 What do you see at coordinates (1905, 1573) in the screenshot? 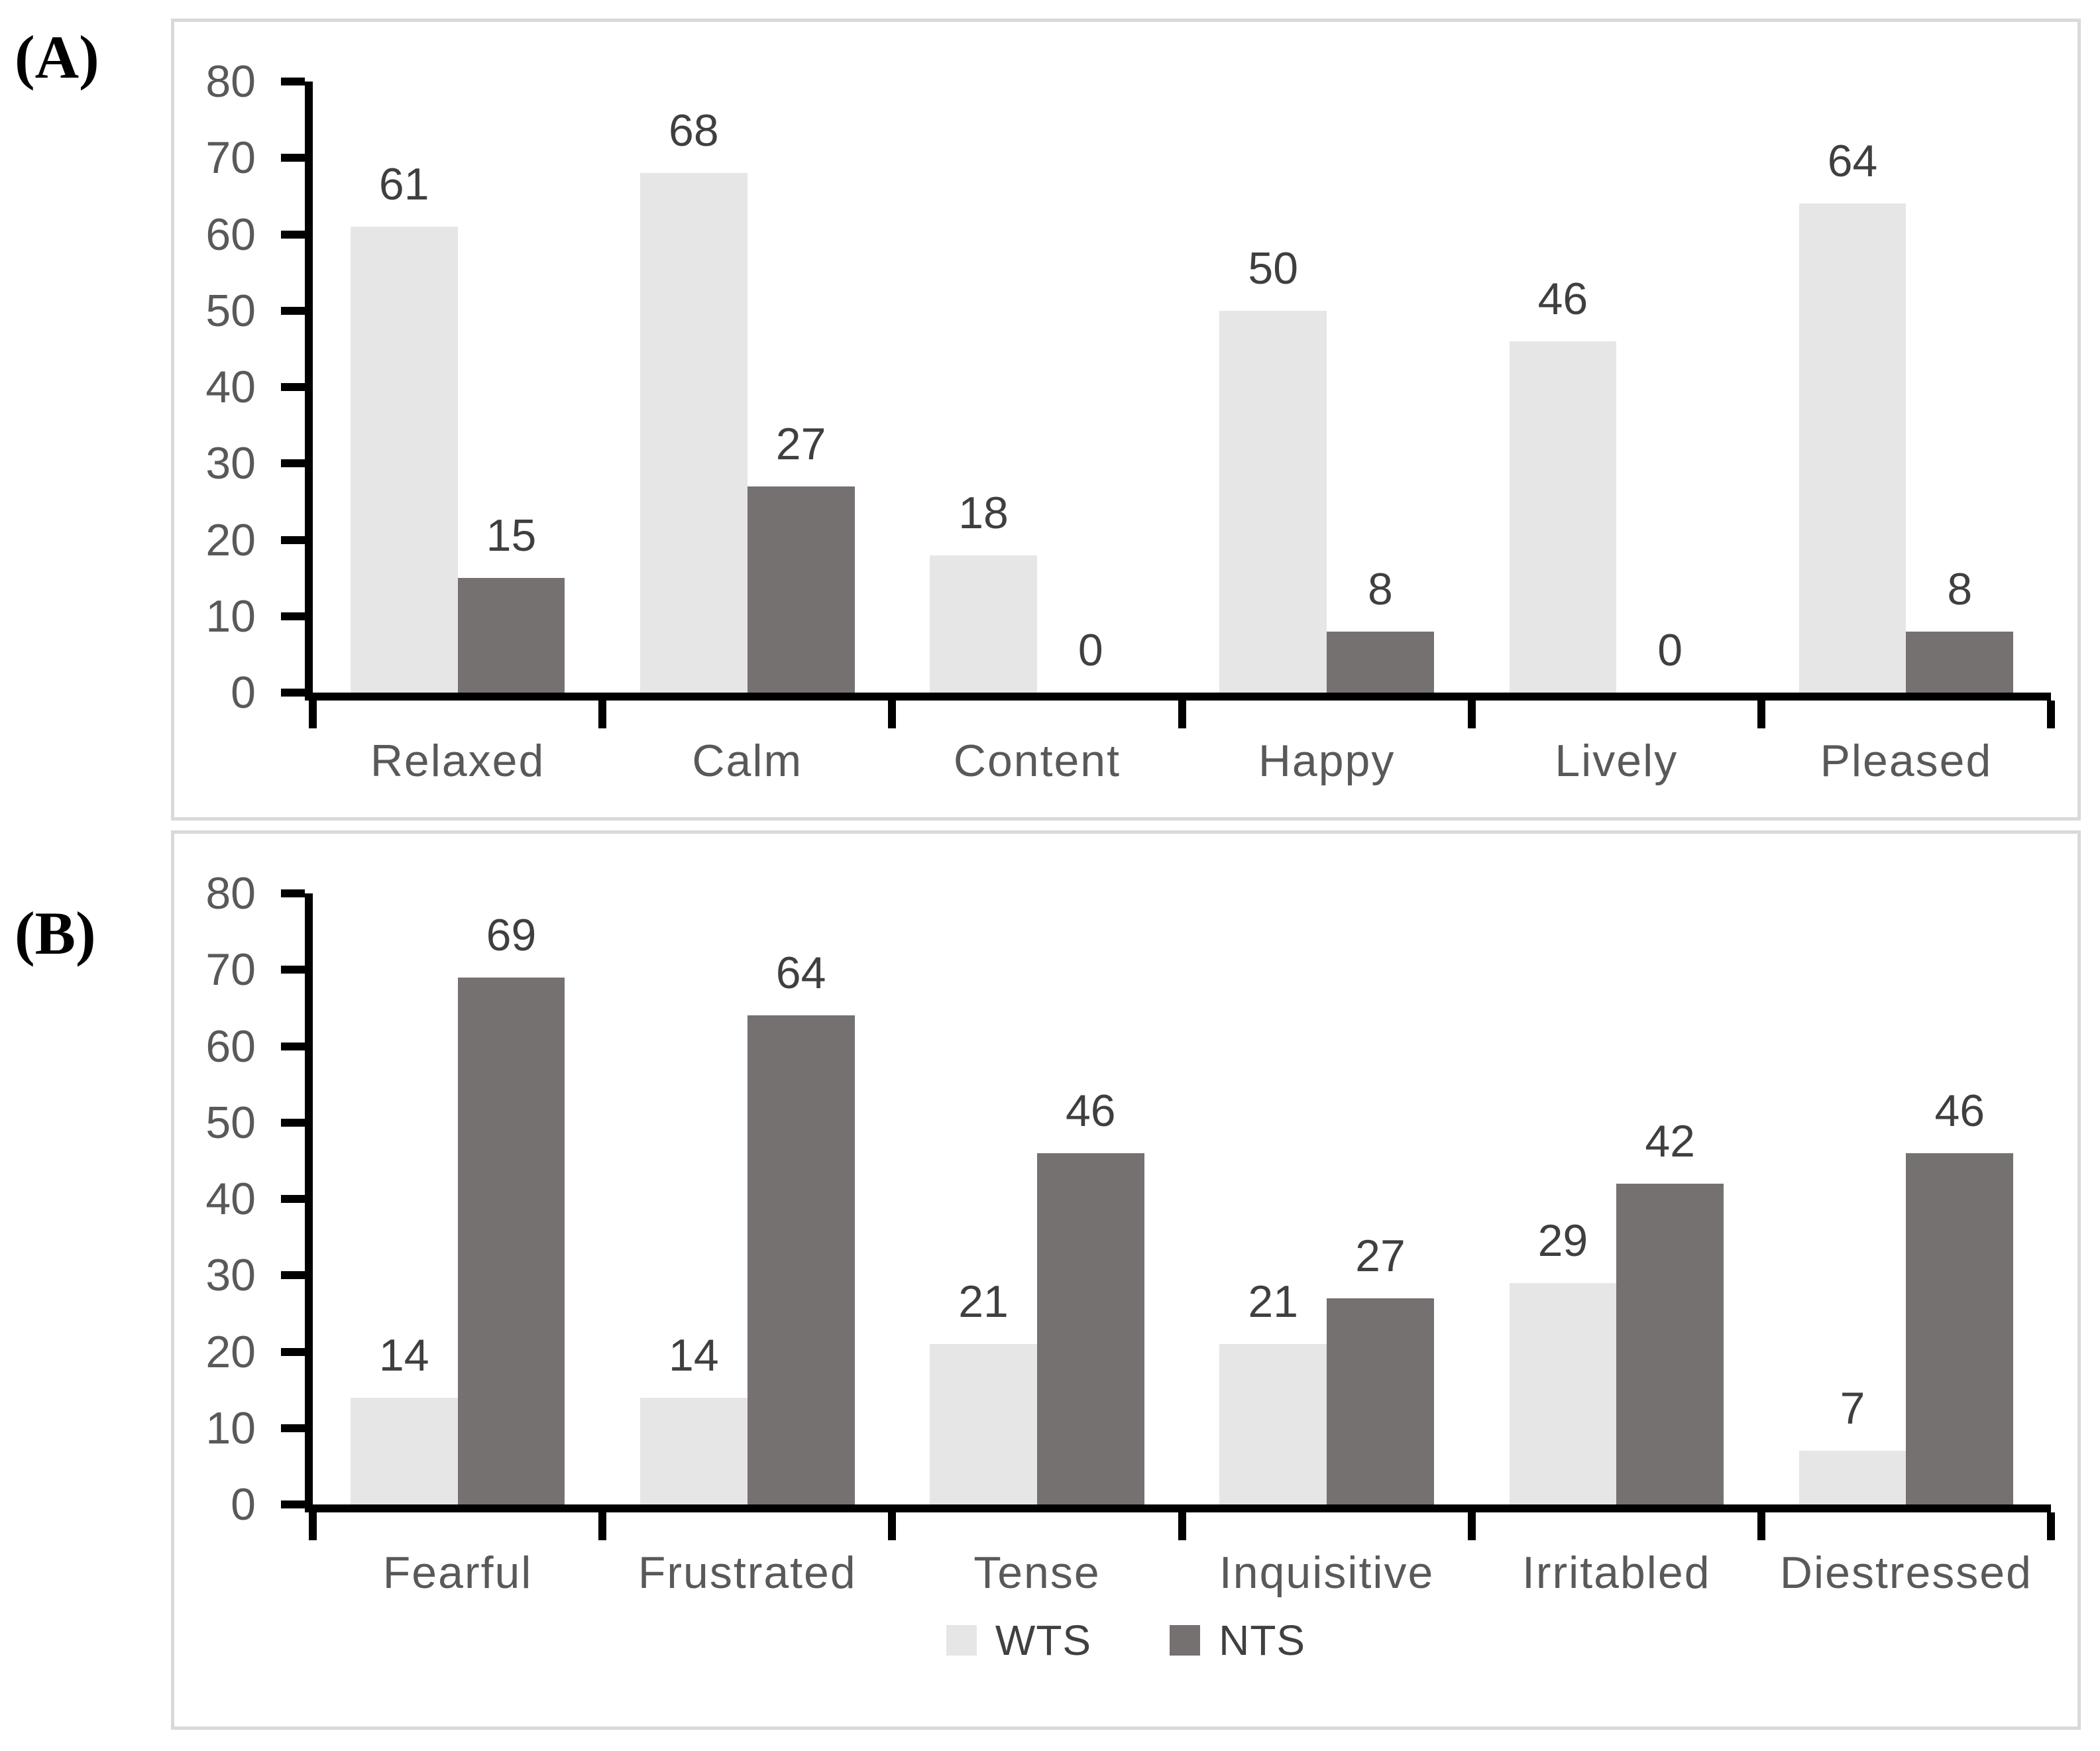
I see `category-label: Diestressed` at bounding box center [1905, 1573].